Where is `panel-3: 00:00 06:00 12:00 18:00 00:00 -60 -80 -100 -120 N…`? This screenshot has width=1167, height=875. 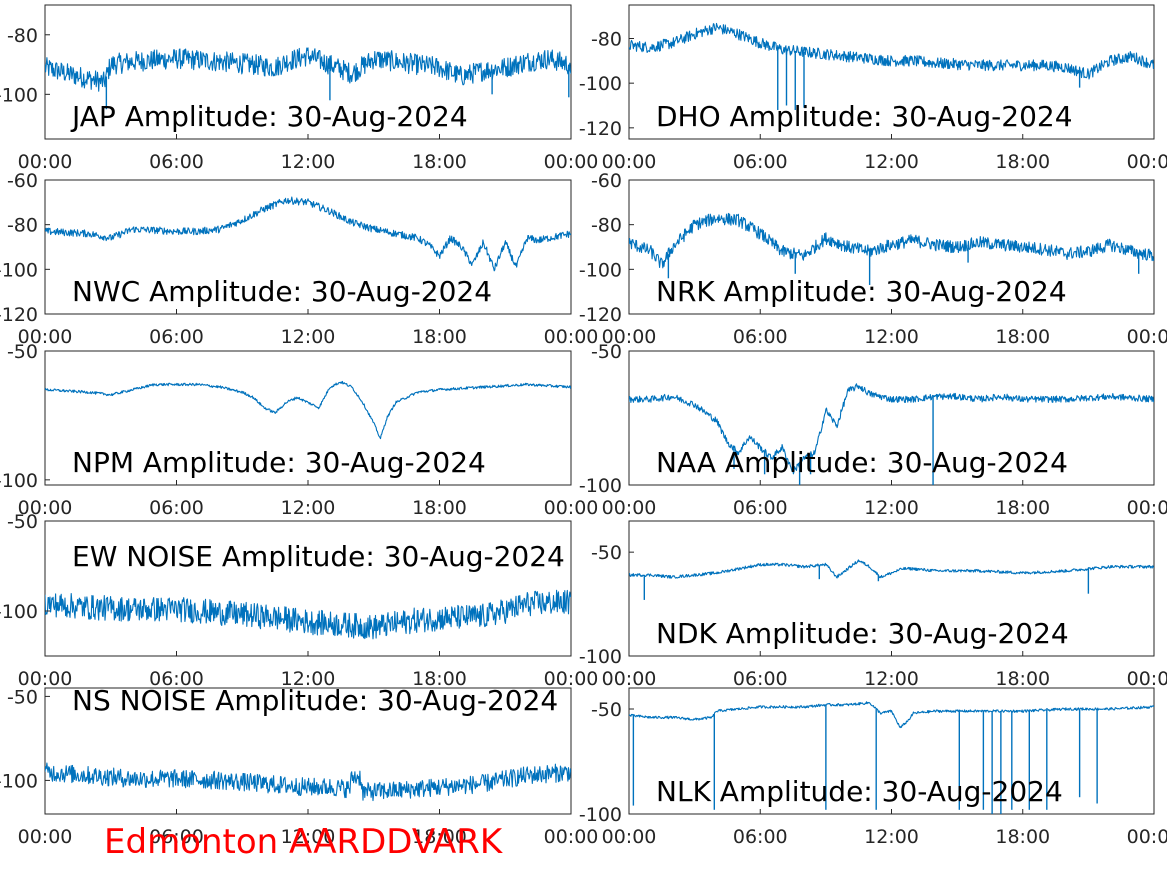 panel-3: 00:00 06:00 12:00 18:00 00:00 -60 -80 -100 -120 N… is located at coordinates (873, 259).